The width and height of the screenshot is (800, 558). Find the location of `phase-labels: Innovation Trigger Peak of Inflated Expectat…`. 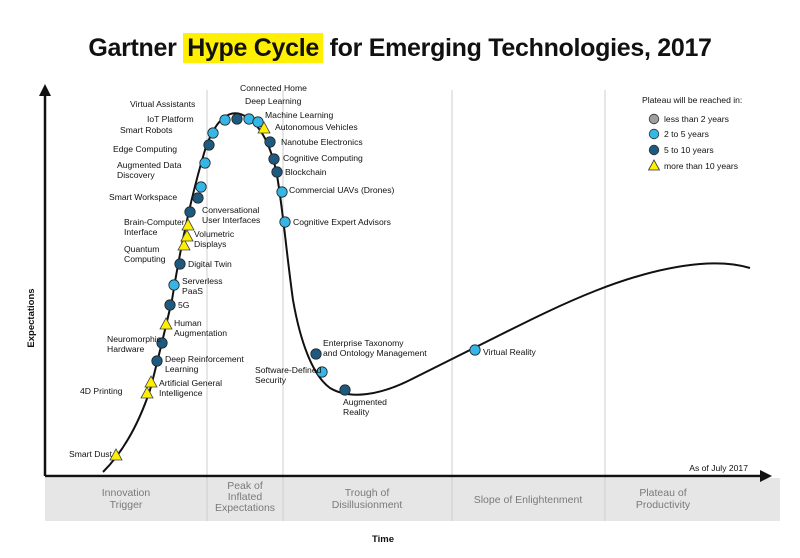

phase-labels: Innovation Trigger Peak of Inflated Expectat… is located at coordinates (396, 497).